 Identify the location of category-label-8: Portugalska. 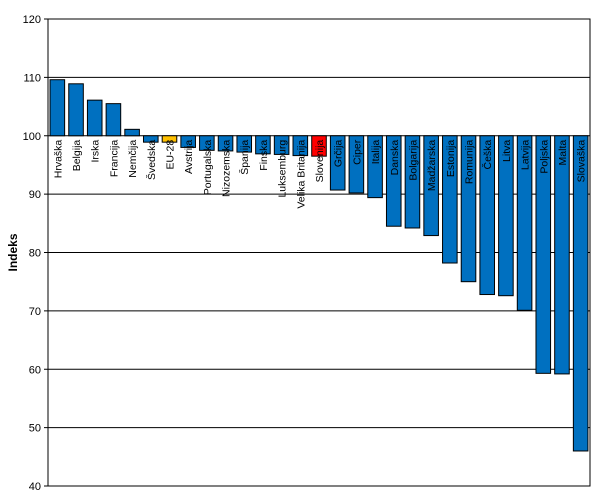
(208, 168).